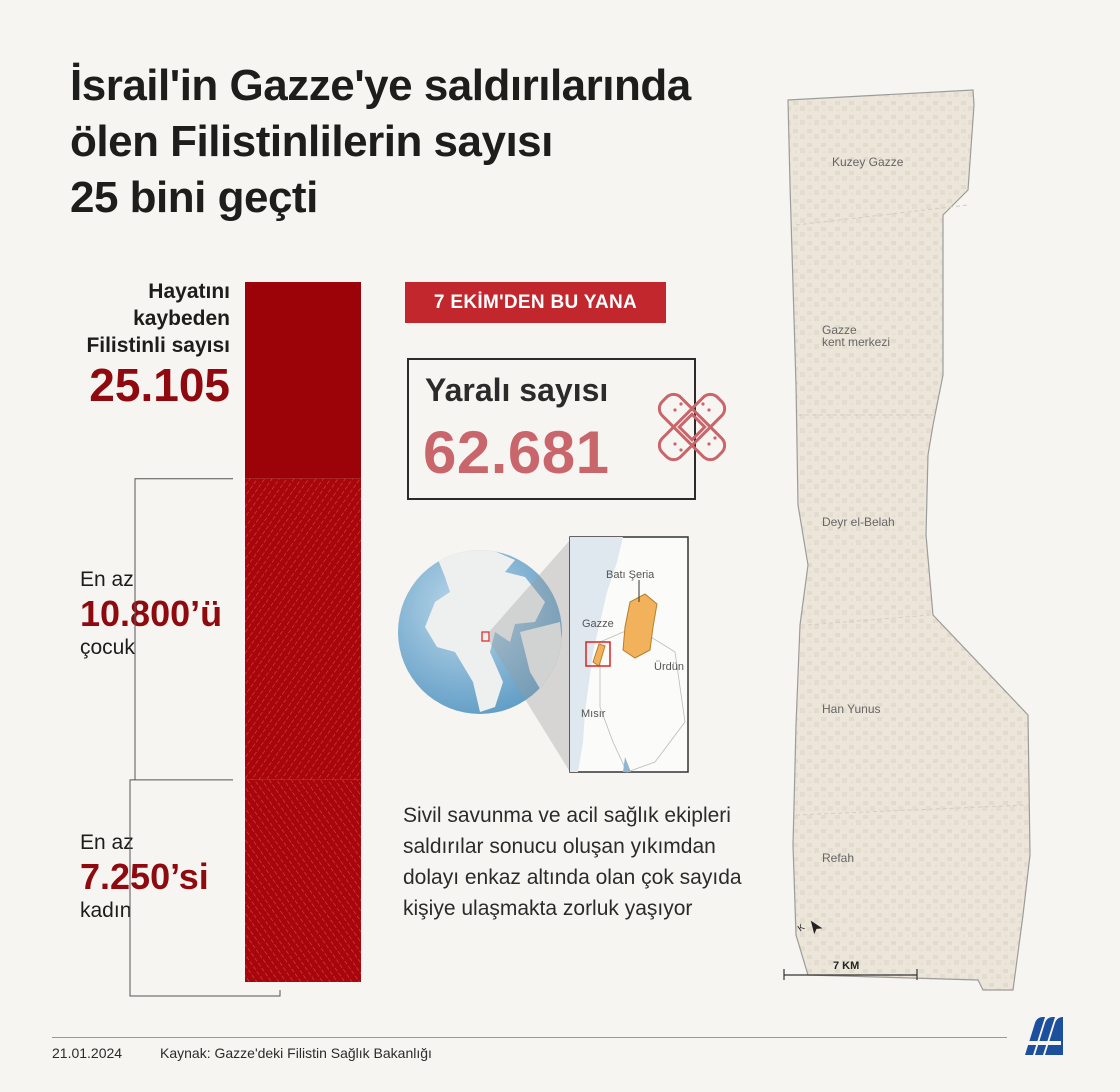  Describe the element at coordinates (303, 380) in the screenshot. I see `bar-segment-other` at that location.